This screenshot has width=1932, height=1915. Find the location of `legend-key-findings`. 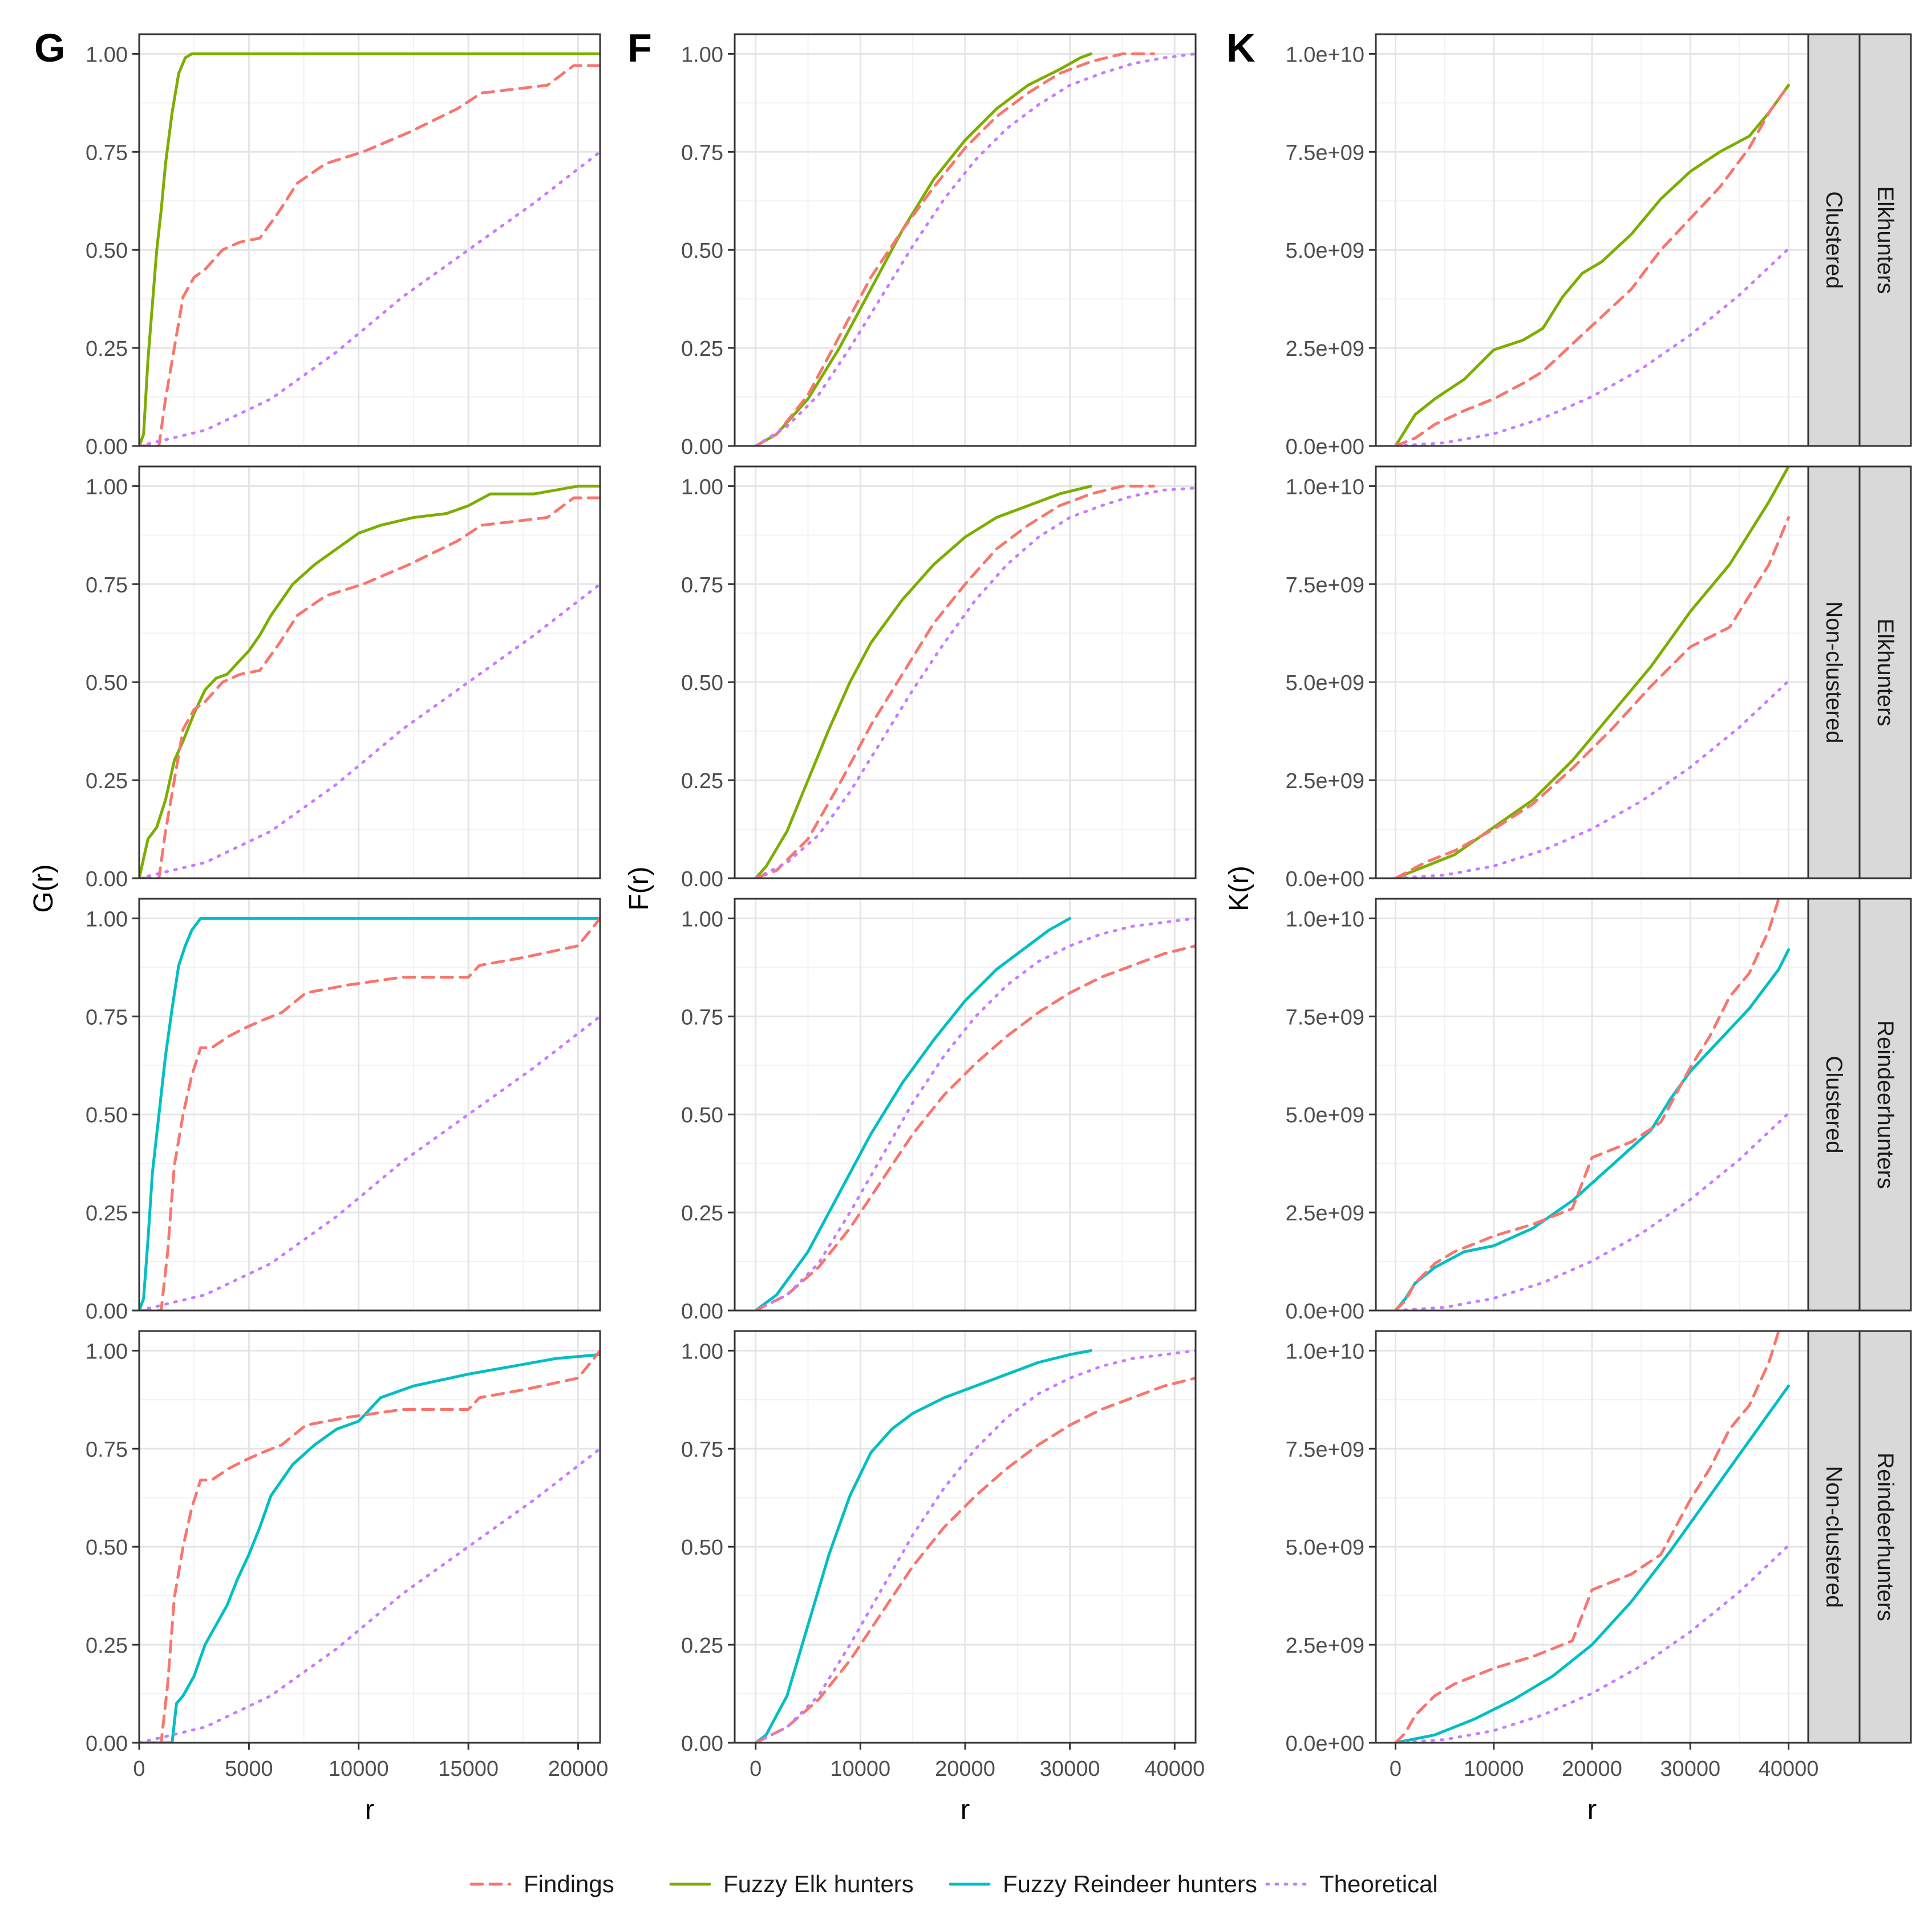

legend-key-findings is located at coordinates (490, 1884).